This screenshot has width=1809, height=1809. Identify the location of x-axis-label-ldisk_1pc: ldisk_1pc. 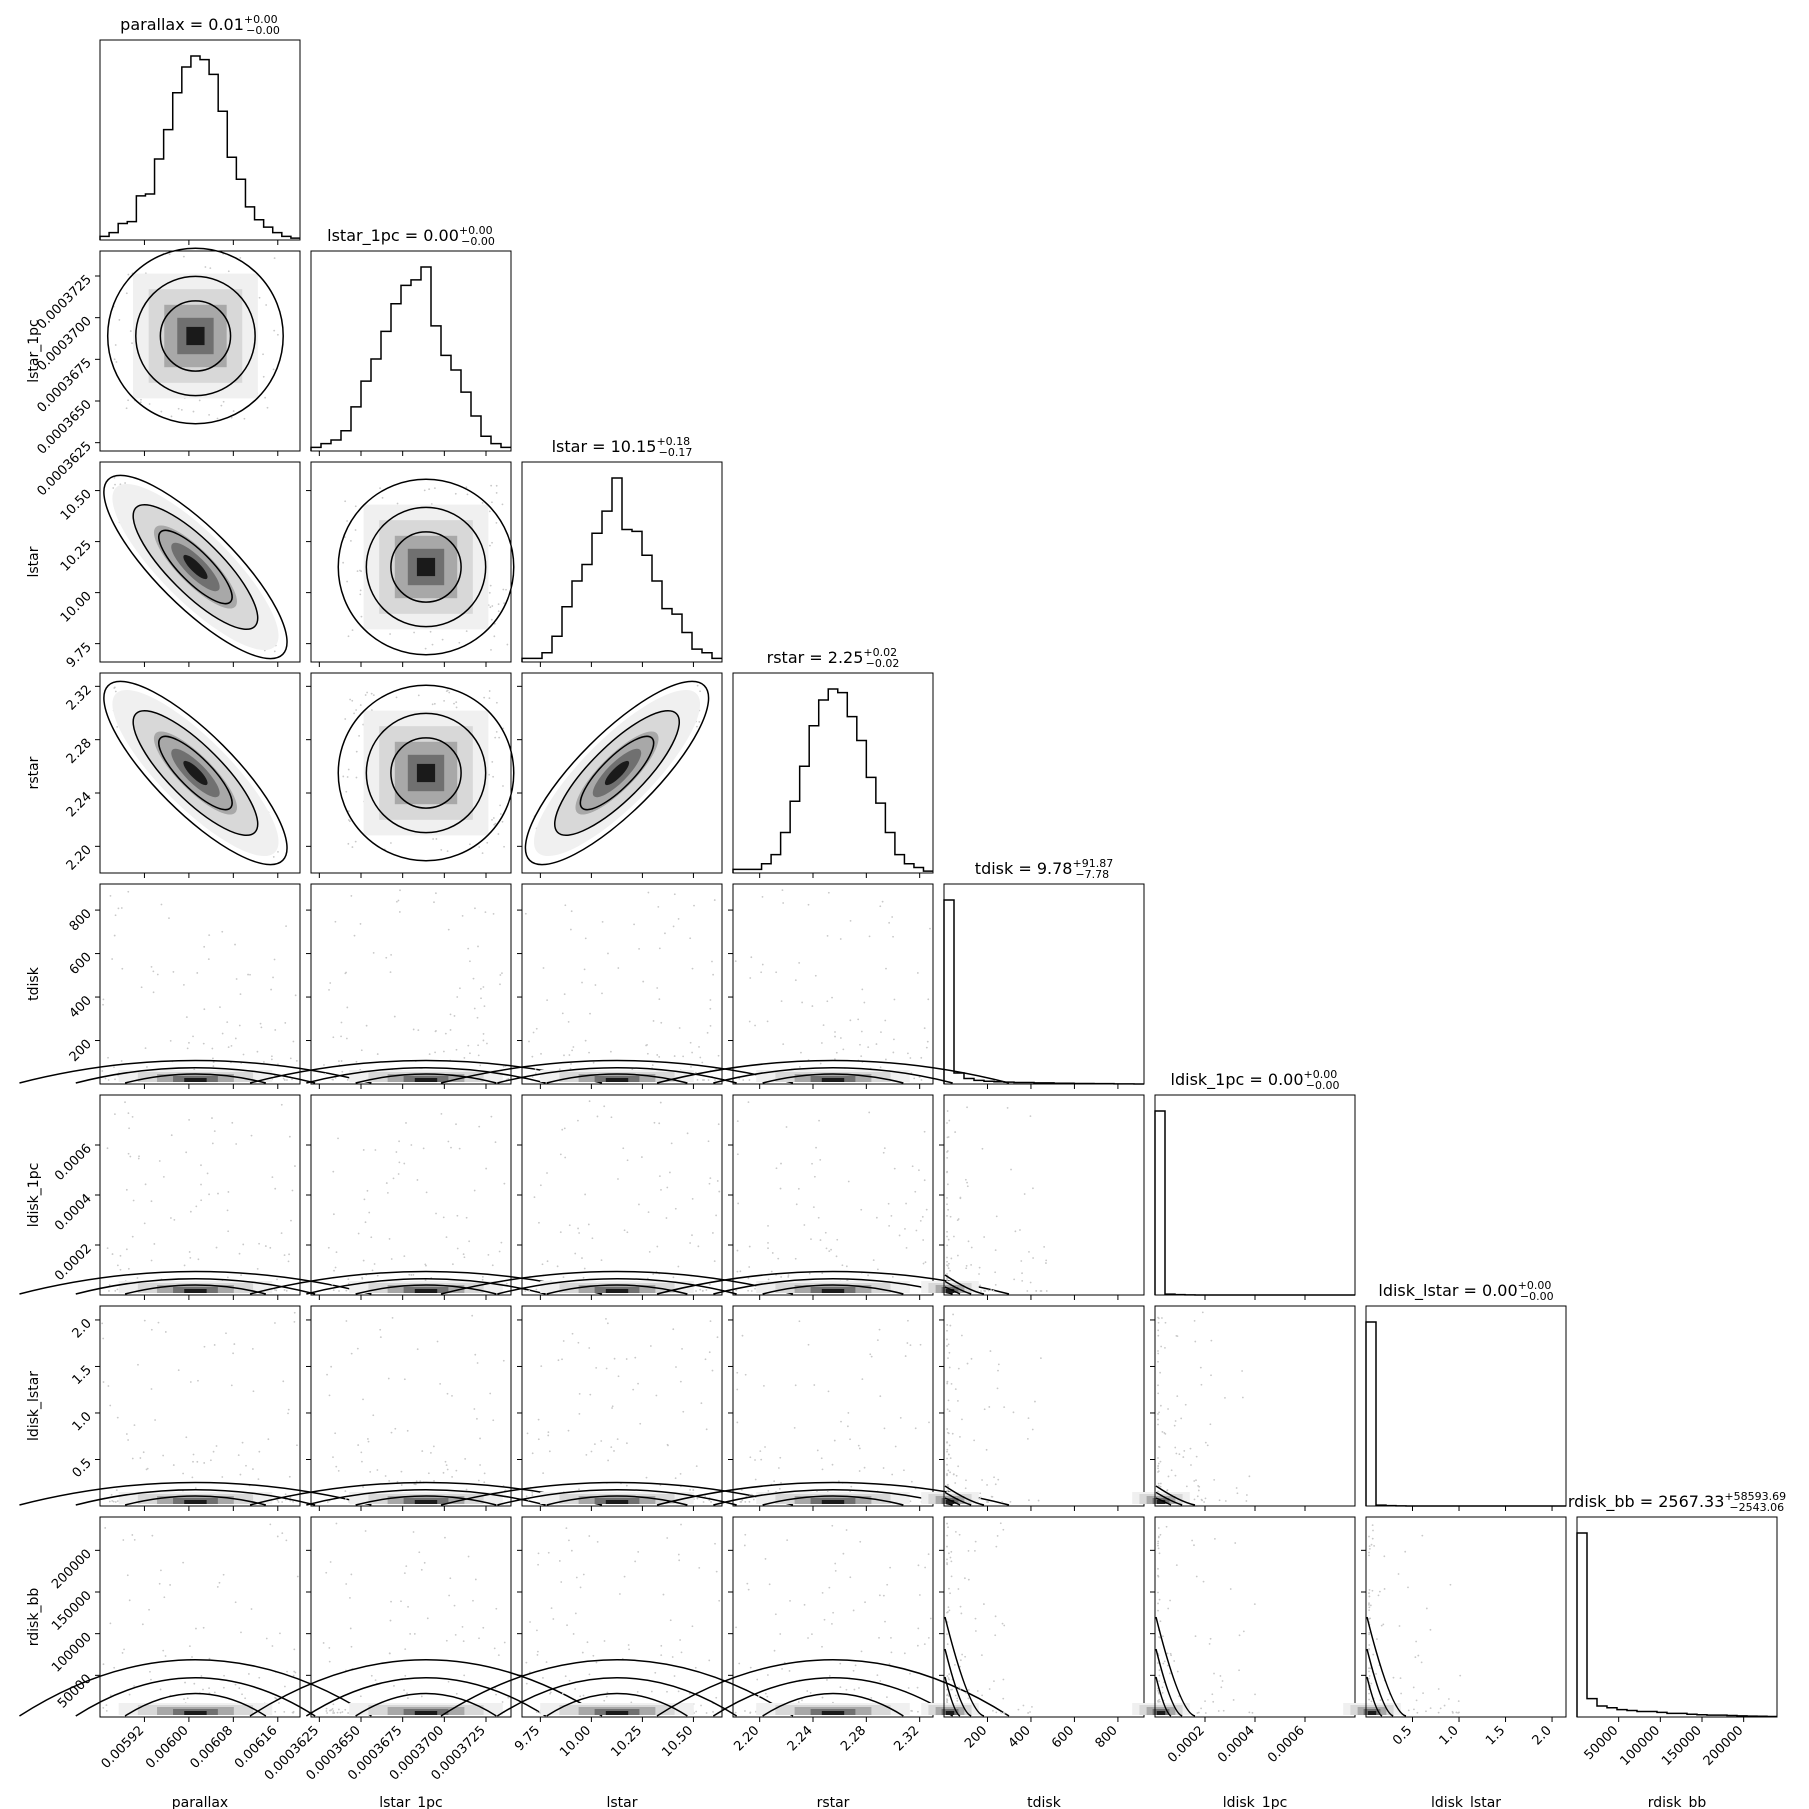
(1255, 1802).